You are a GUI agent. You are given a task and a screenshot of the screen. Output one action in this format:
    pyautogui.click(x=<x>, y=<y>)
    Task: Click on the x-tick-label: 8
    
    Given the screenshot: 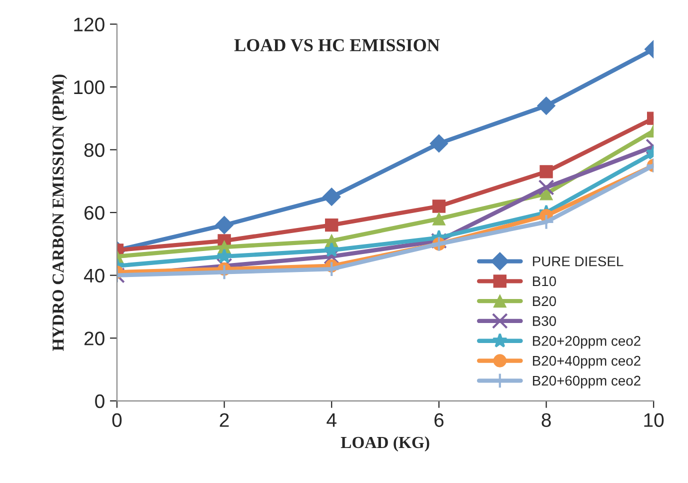 What is the action you would take?
    pyautogui.click(x=546, y=420)
    